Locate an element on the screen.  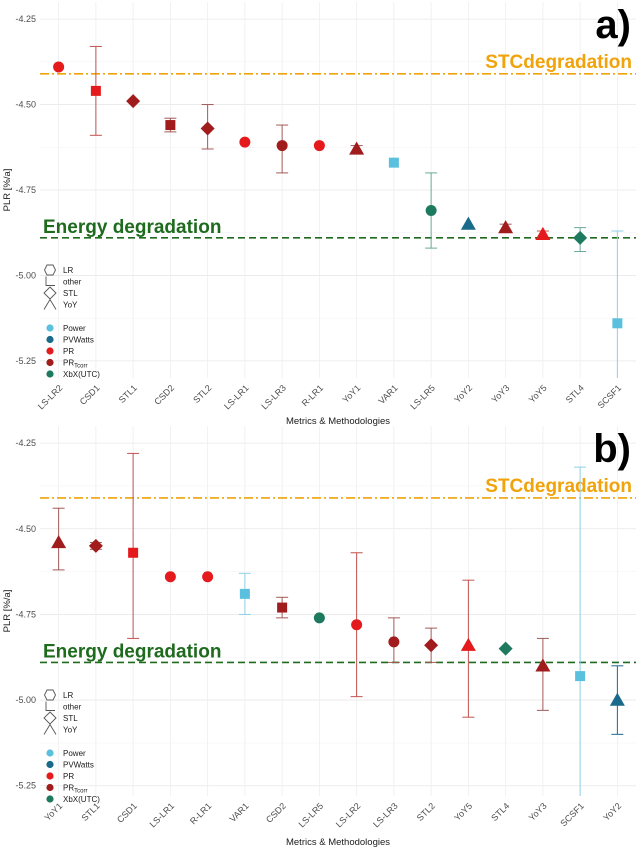
legend-metric-label: PRTcorr is located at coordinates (75, 364).